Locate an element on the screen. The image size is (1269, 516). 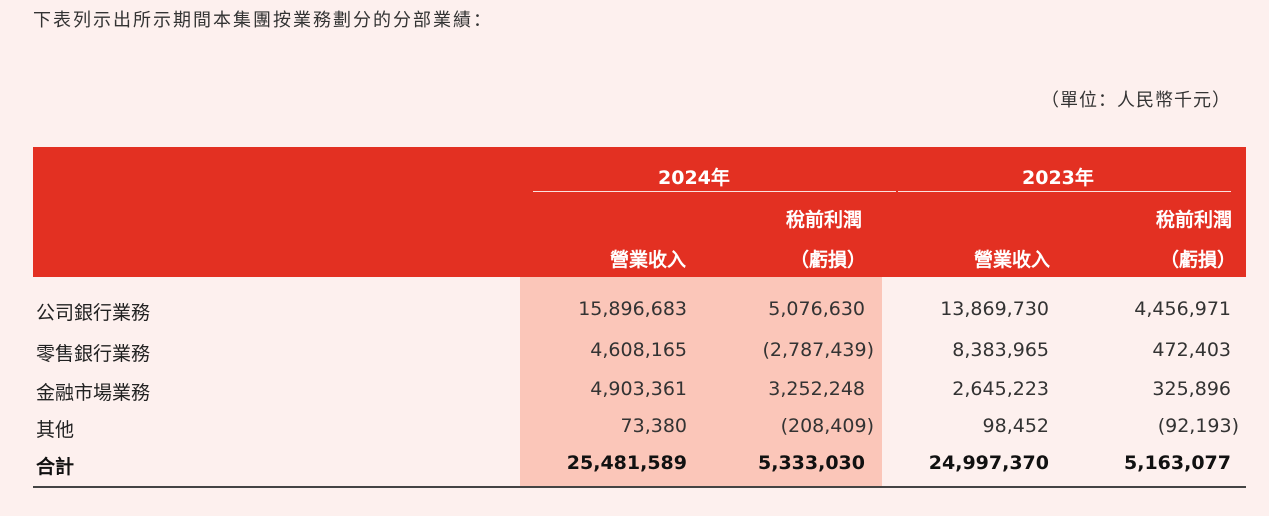
cell-rev-2024: 73,380 is located at coordinates (653, 426).